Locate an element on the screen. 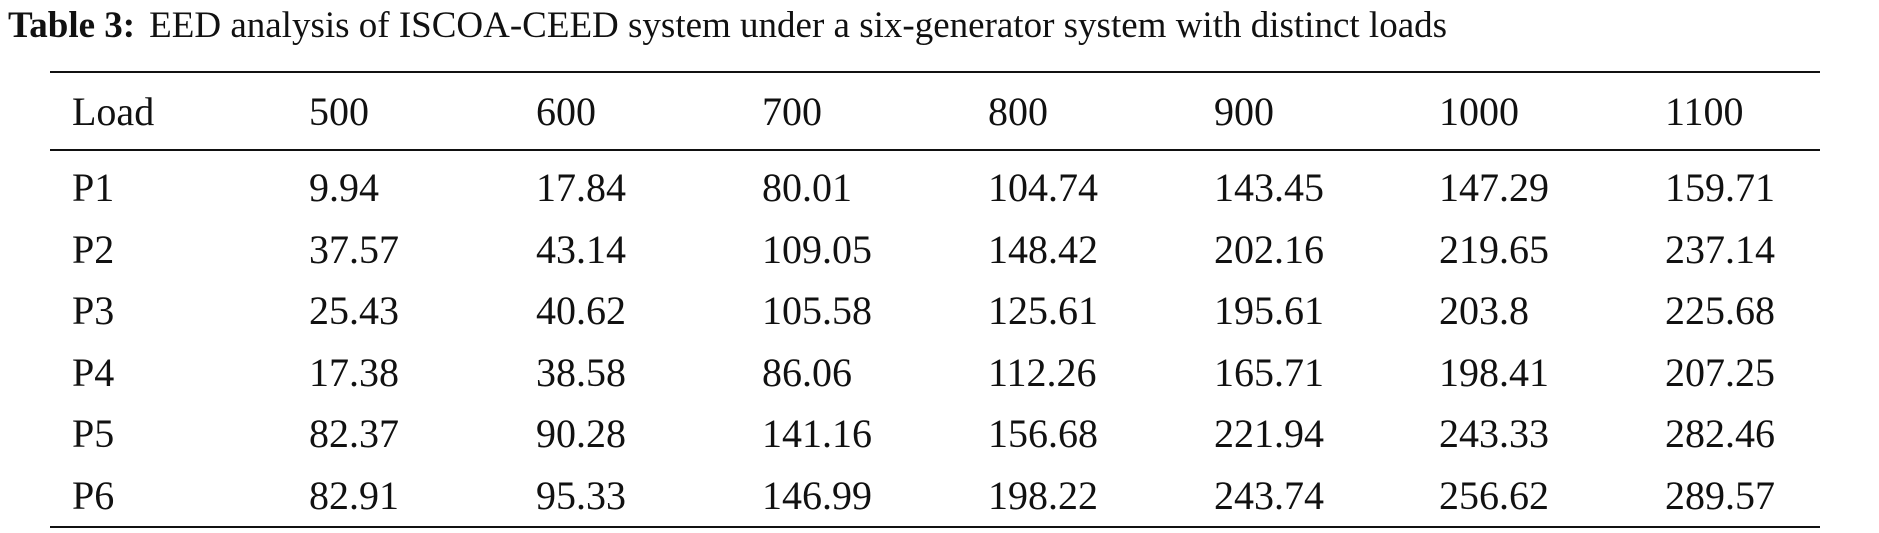  table-cell: 104.74 is located at coordinates (1043, 187).